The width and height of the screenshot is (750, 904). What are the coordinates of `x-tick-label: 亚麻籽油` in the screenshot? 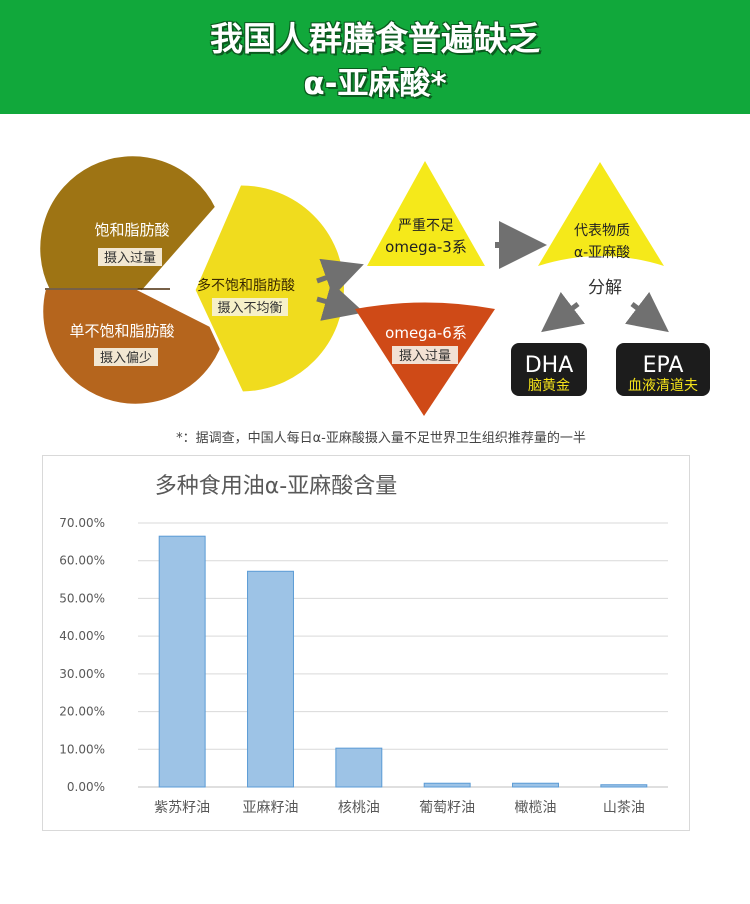 It's located at (271, 808).